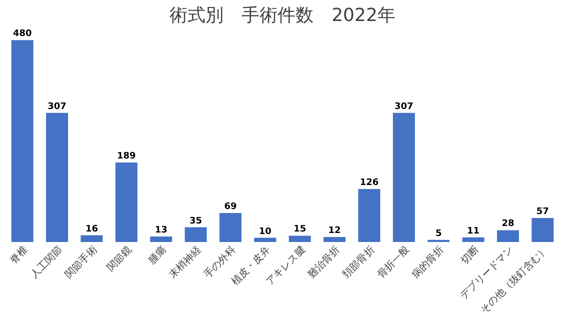 The height and width of the screenshot is (320, 570). I want to click on x-tick-label: 脊椎, so click(18, 255).